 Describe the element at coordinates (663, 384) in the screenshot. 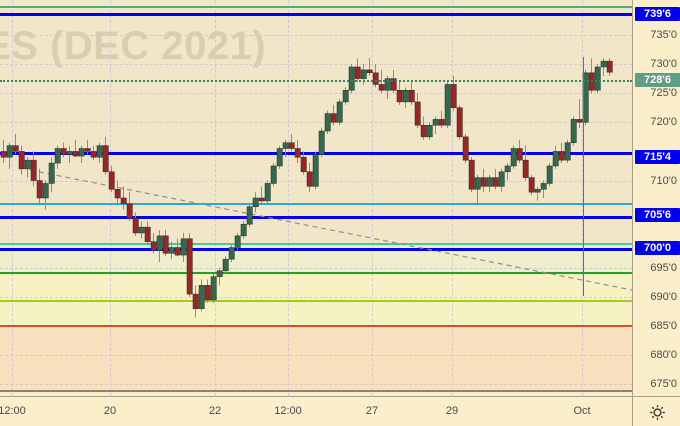

I see `price-tick-label: 675'0` at that location.